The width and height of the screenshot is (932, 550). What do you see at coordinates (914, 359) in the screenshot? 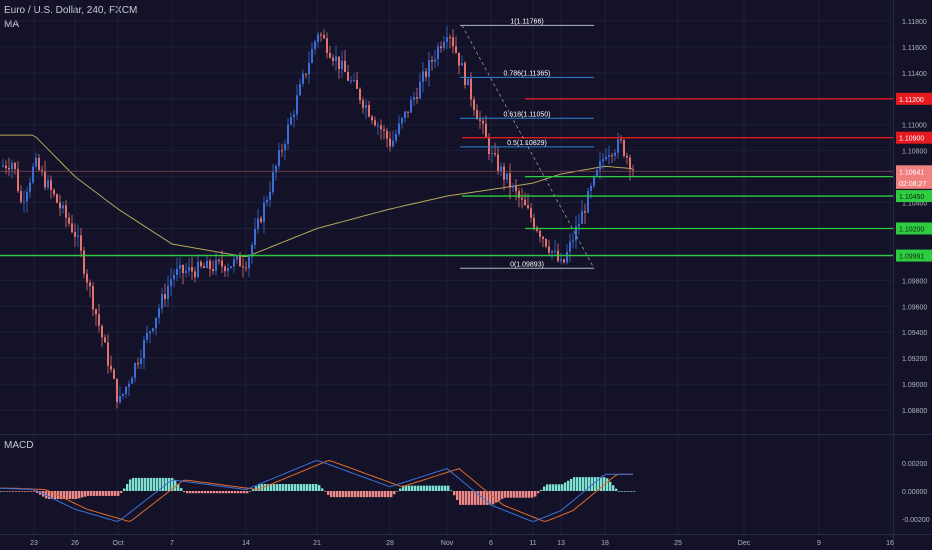
I see `price-tick-label: 1.09200` at bounding box center [914, 359].